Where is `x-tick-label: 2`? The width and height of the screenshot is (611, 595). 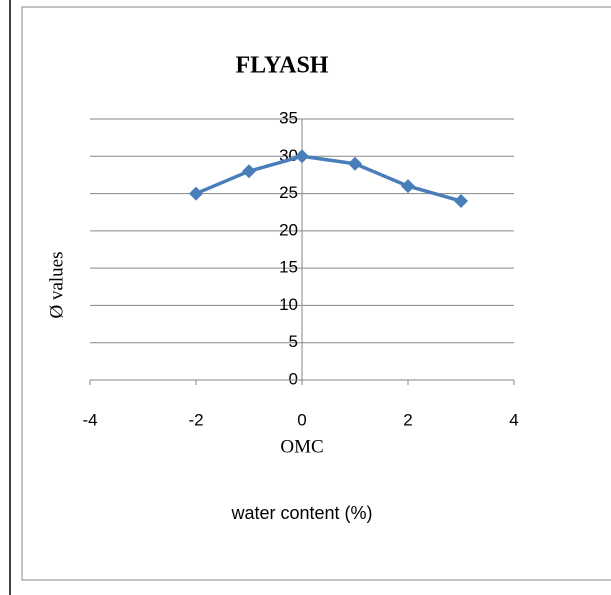 x-tick-label: 2 is located at coordinates (407, 419).